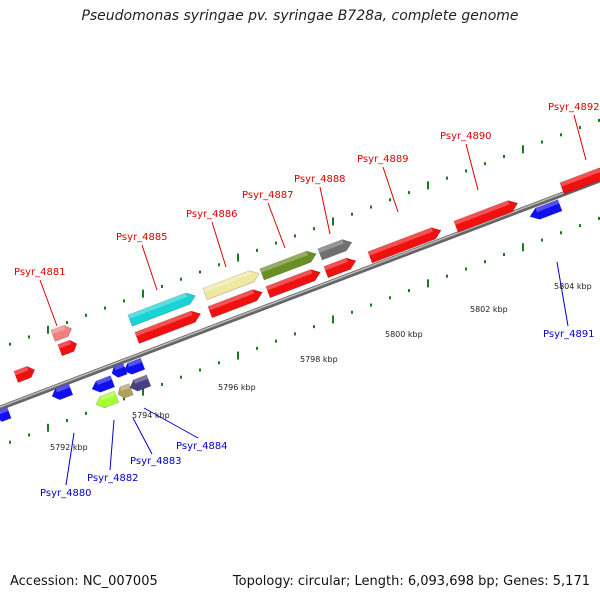  I want to click on kbp-label: 5794 kbp, so click(151, 415).